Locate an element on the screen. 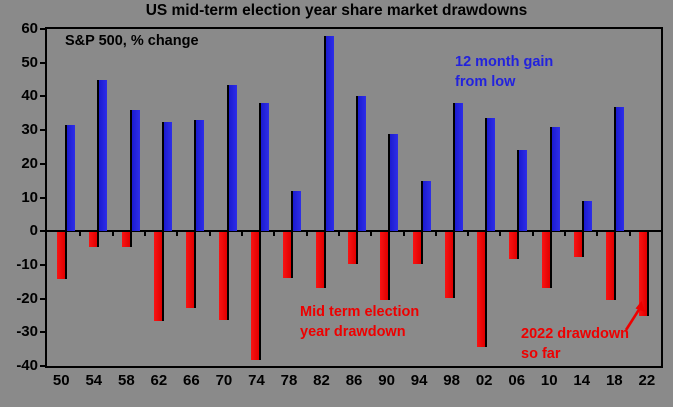 This screenshot has height=407, width=673. x-axis-label: 98 is located at coordinates (451, 380).